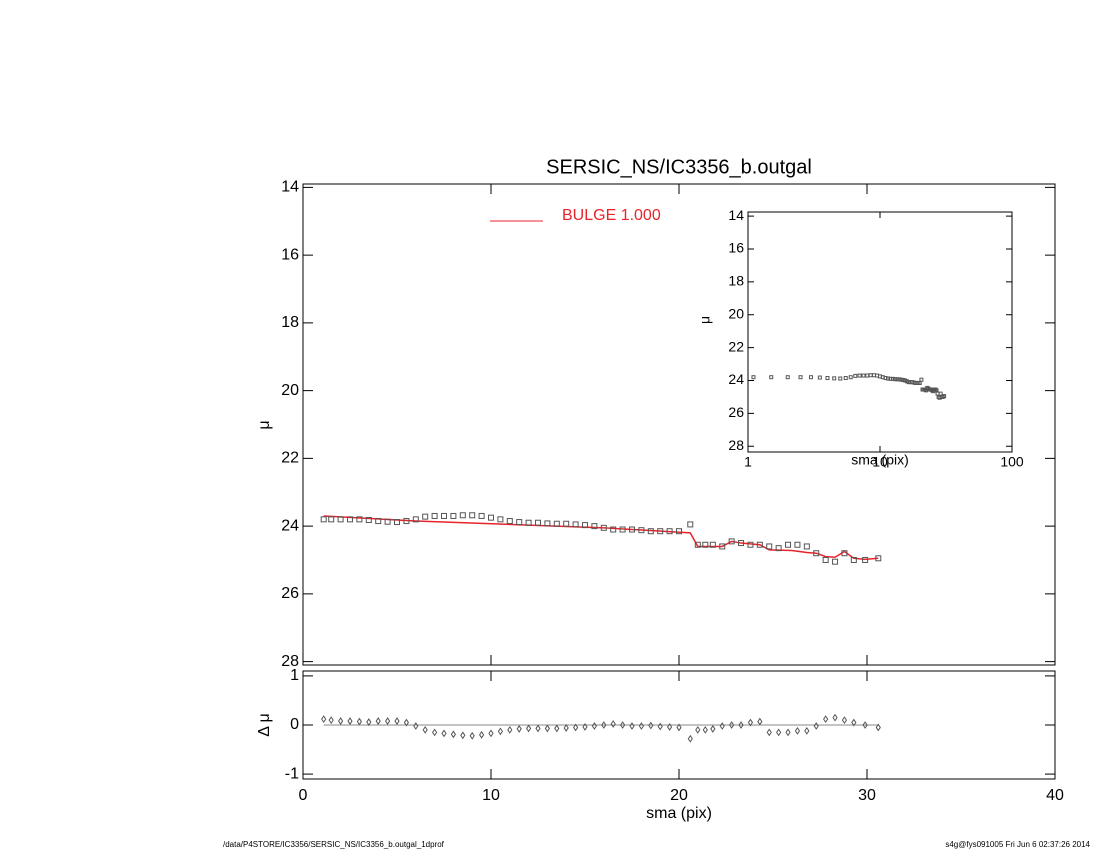  What do you see at coordinates (290, 525) in the screenshot?
I see `y-tick-label: 24` at bounding box center [290, 525].